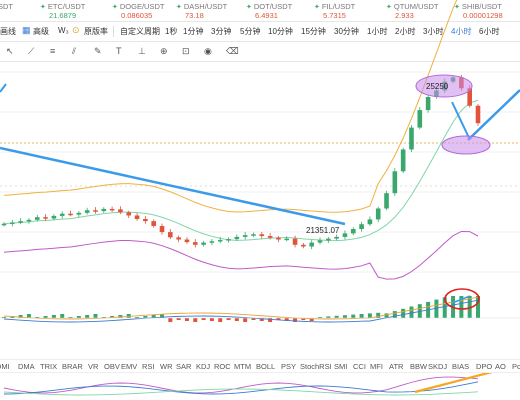  What do you see at coordinates (266, 15) in the screenshot?
I see `ticker-price: 6.4931` at bounding box center [266, 15].